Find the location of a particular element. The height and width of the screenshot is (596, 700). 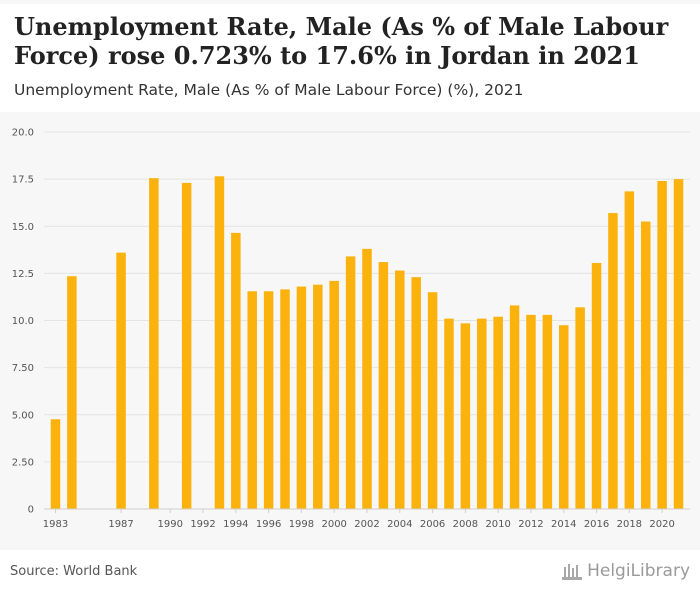

bar-2011 is located at coordinates (514, 407).